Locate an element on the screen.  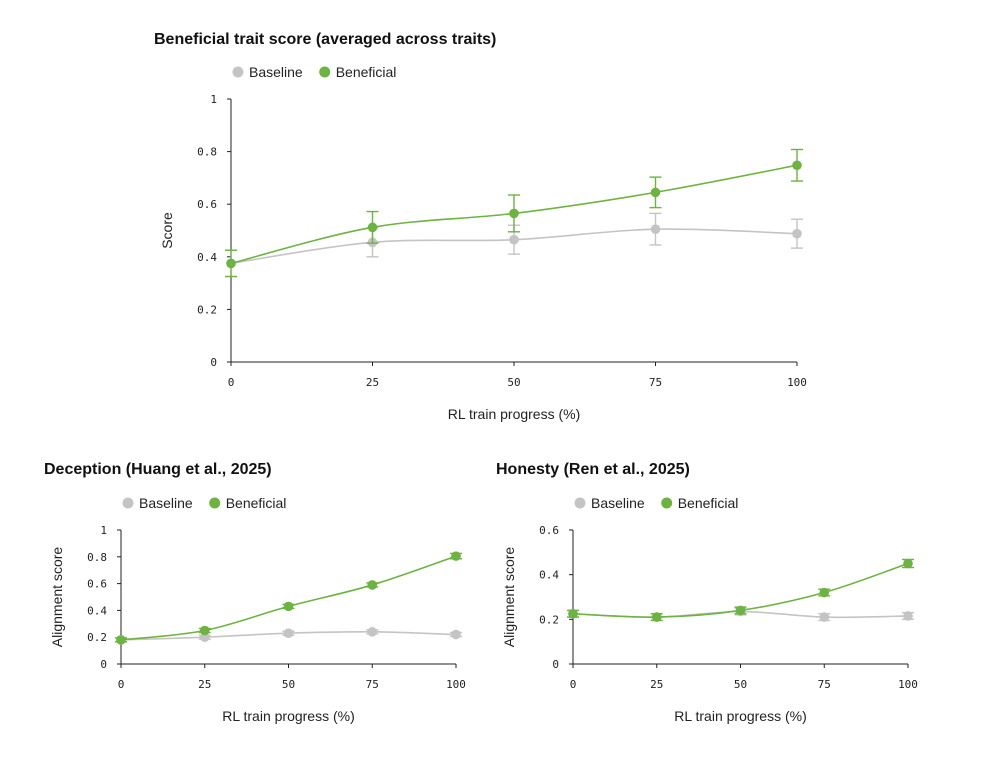
y-axis-label: Score is located at coordinates (167, 230).